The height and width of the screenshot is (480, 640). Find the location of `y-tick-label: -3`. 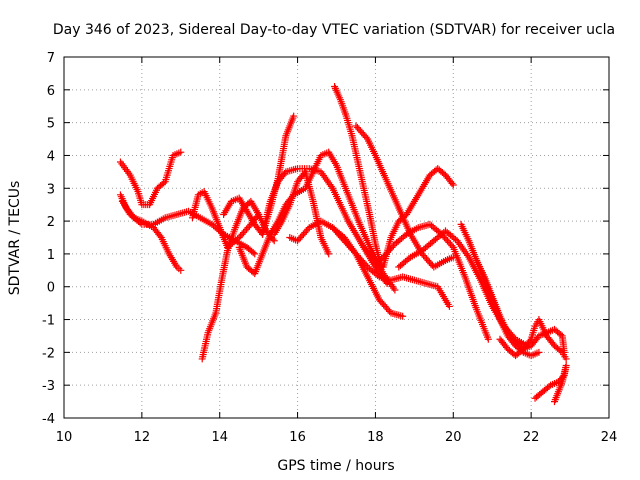

y-tick-label: -3 is located at coordinates (48, 386).